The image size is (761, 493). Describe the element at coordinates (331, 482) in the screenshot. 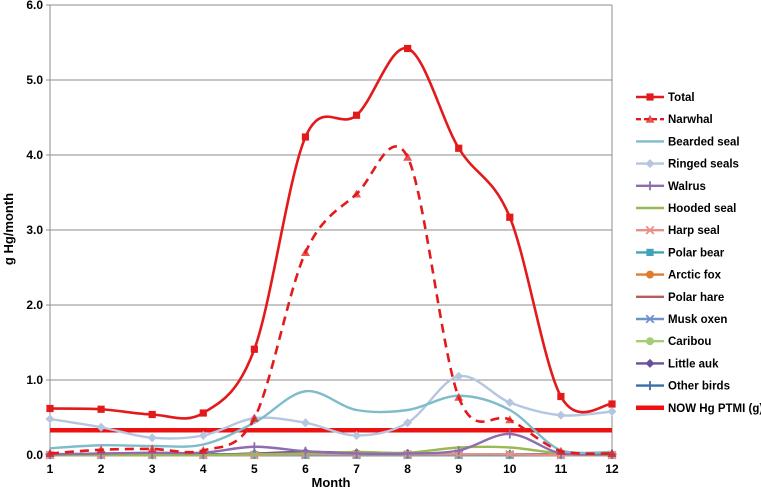

I see `x-axis-title: Month` at that location.